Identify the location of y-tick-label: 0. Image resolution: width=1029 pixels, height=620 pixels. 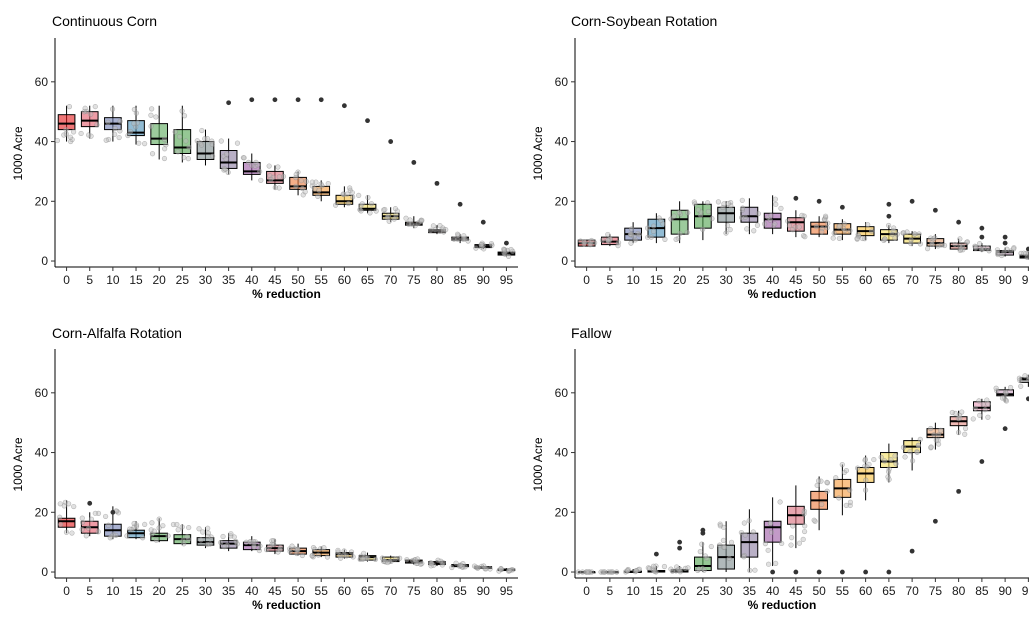
(564, 261).